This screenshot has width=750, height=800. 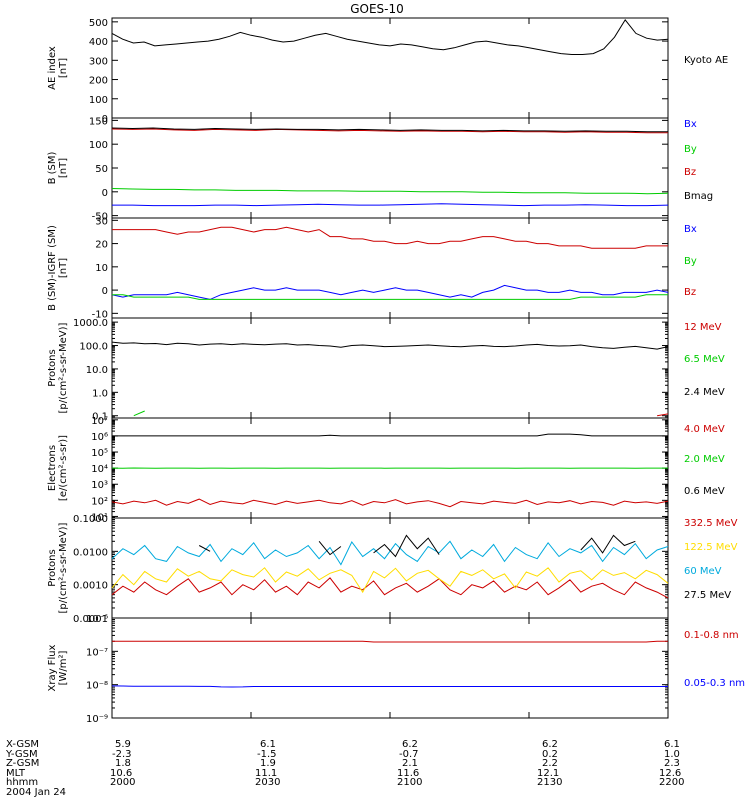 What do you see at coordinates (122, 754) in the screenshot?
I see `footer-value: -2.3` at bounding box center [122, 754].